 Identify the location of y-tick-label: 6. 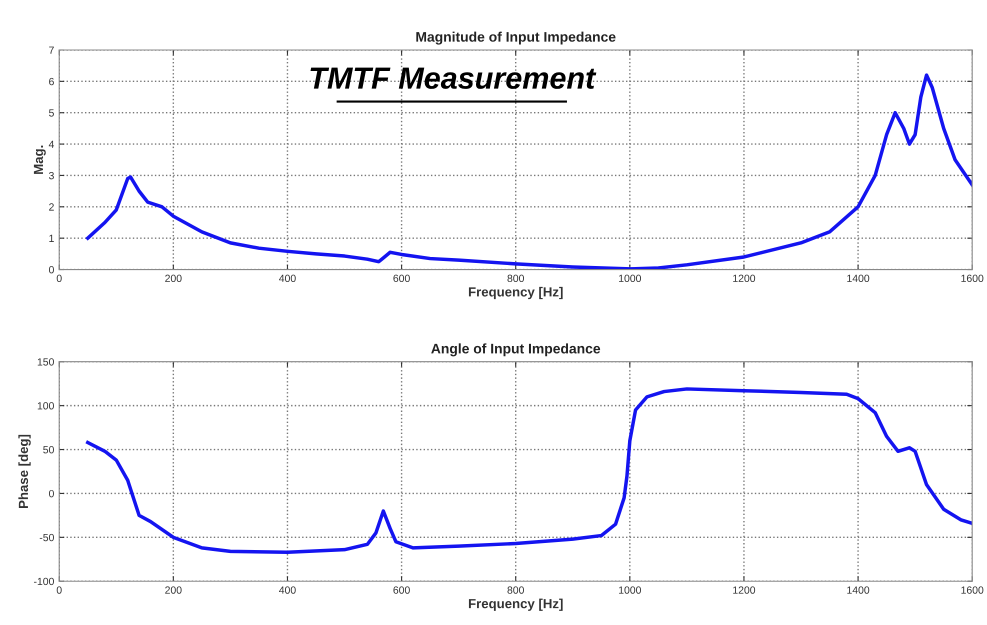
(51, 82).